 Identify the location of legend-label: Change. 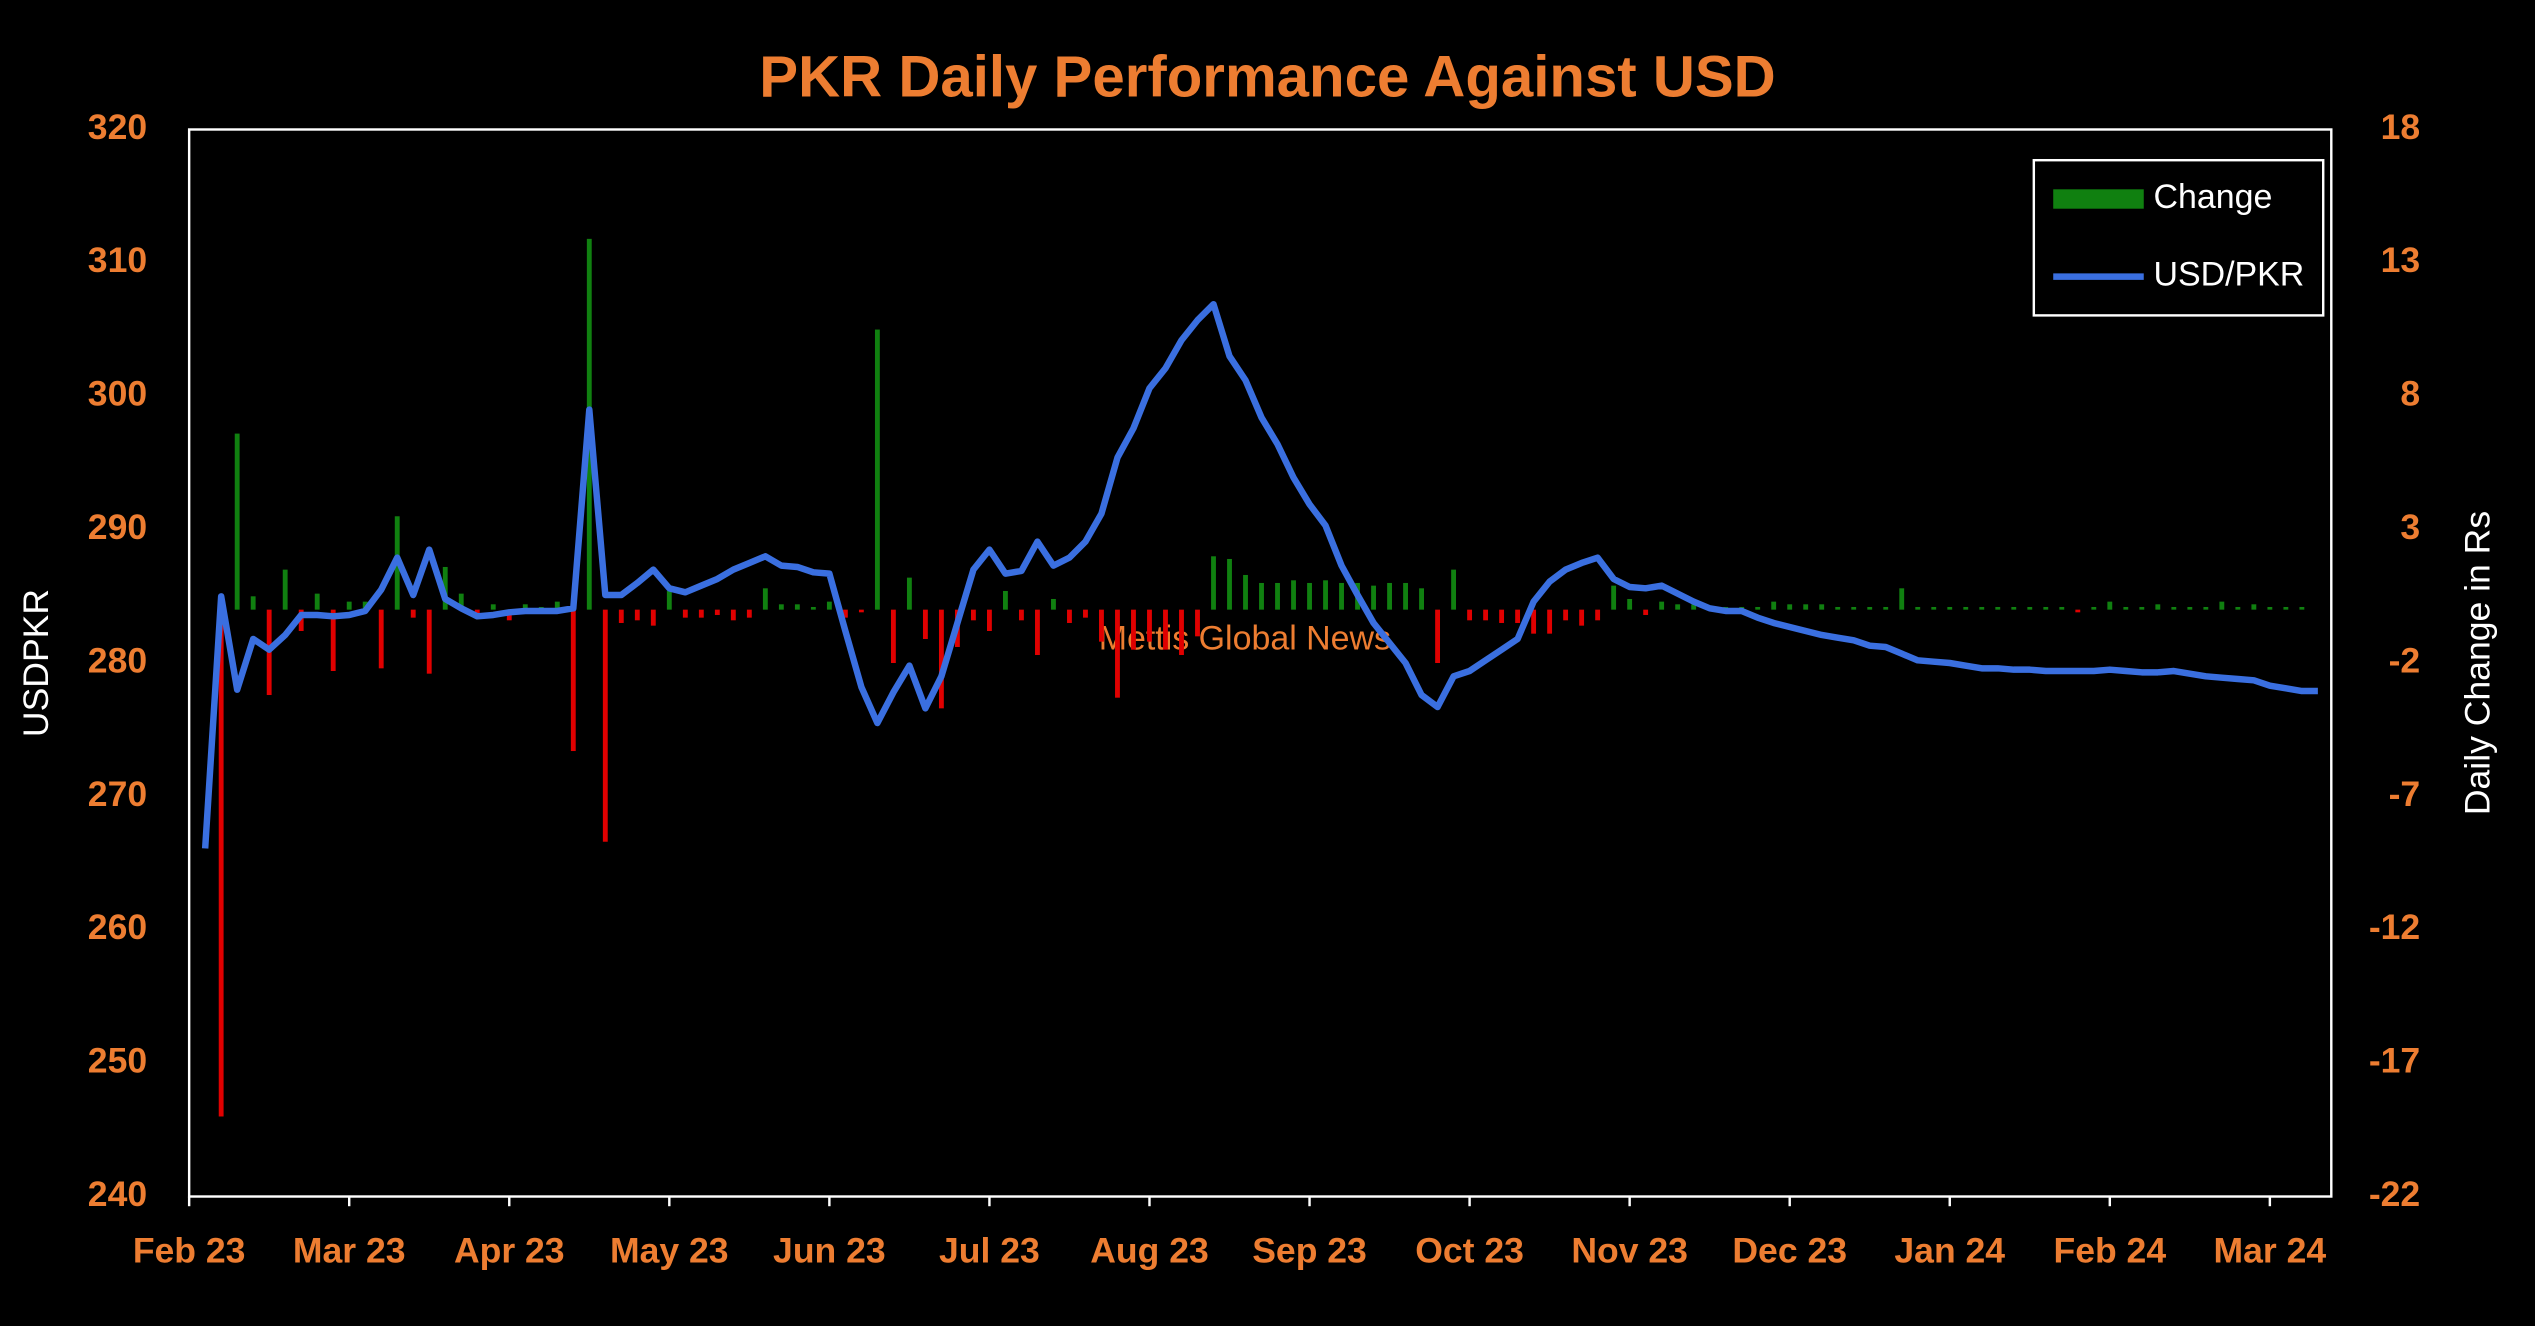
(2212, 197).